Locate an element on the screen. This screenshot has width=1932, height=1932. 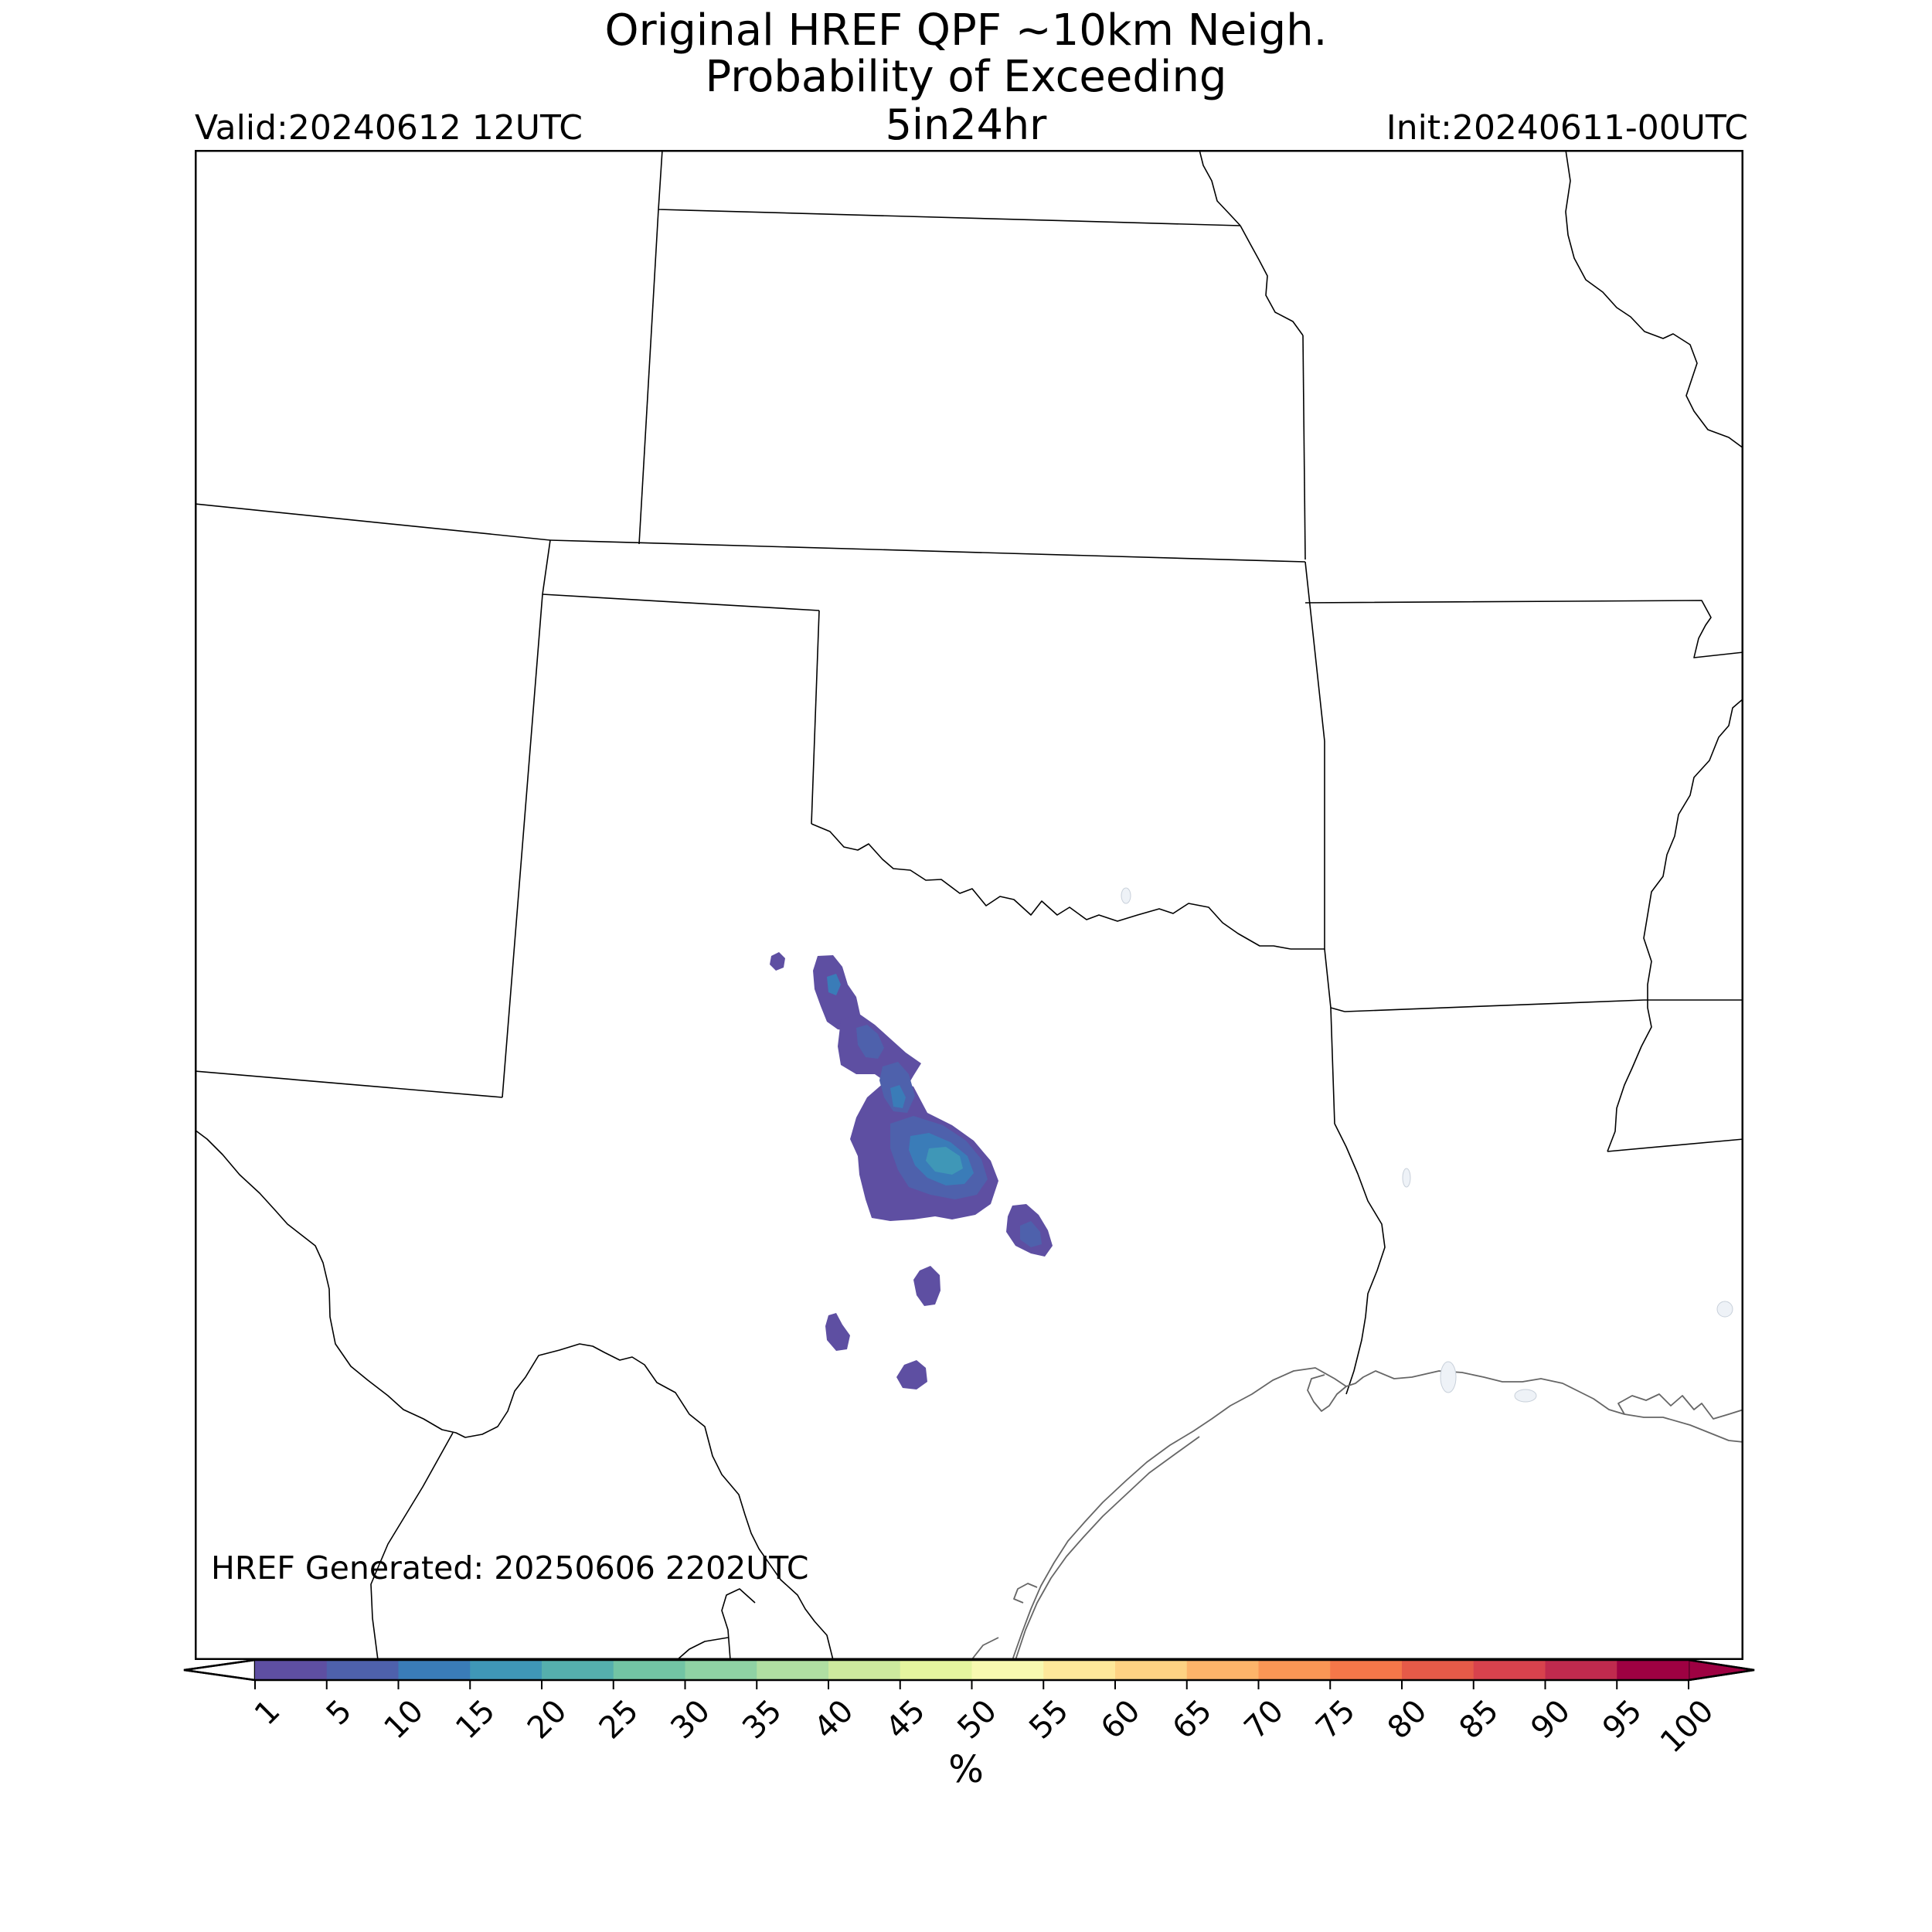
colorbar-tick-label-30: 30 is located at coordinates (691, 1720).